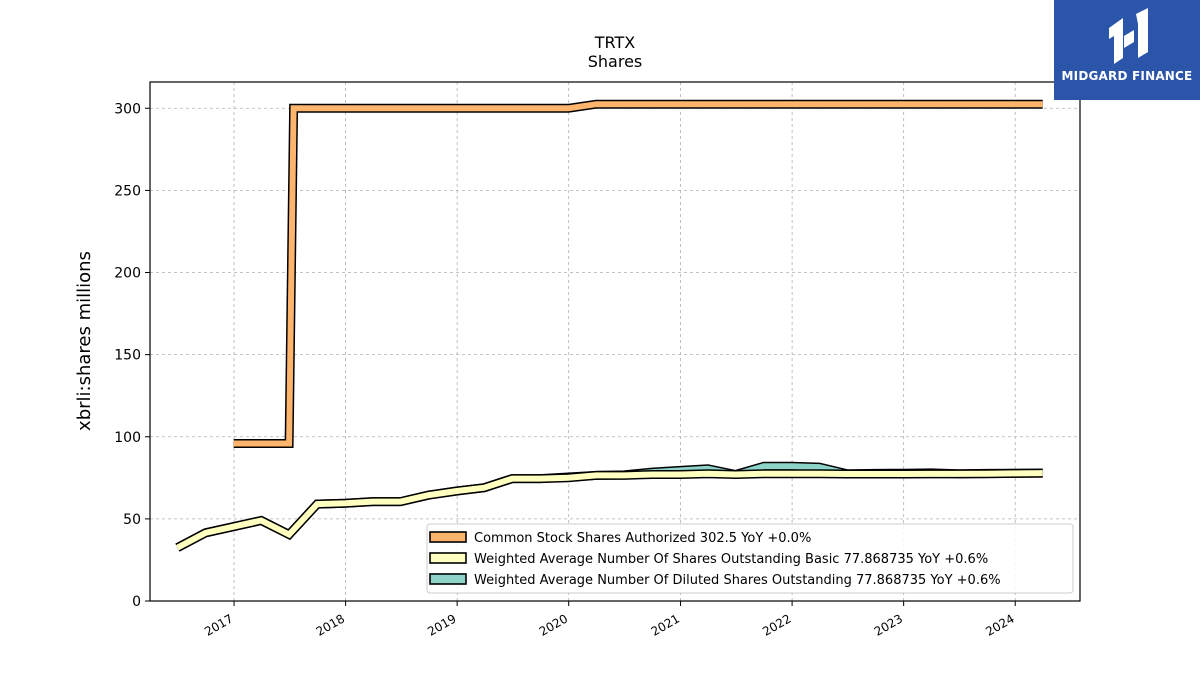 The image size is (1200, 675). Describe the element at coordinates (553, 624) in the screenshot. I see `x-tick-label: 2020` at that location.